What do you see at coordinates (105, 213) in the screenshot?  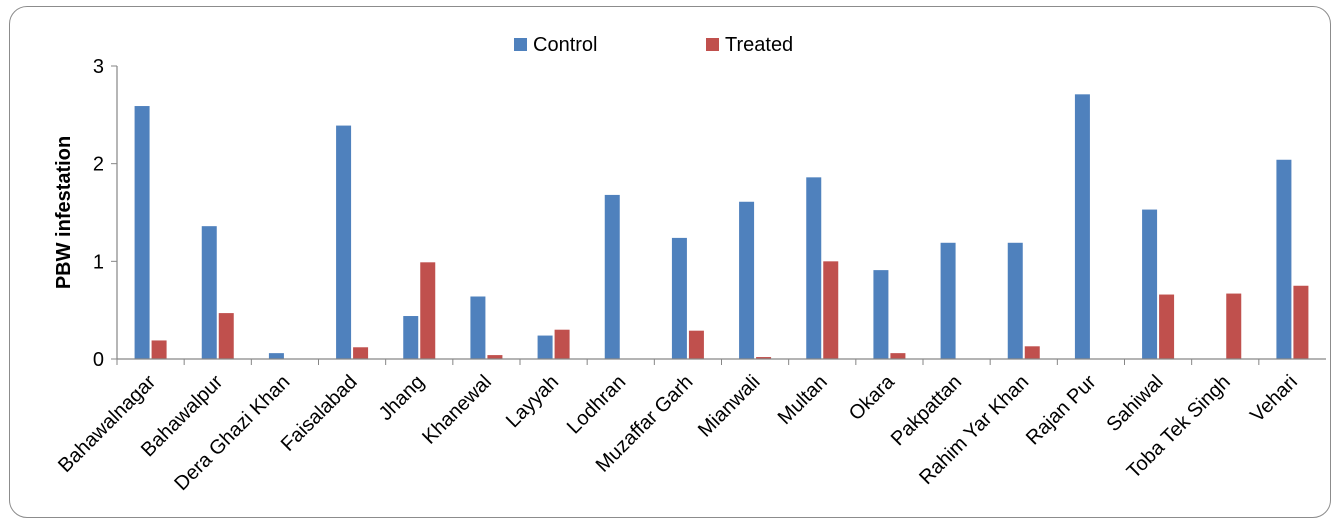 I see `y-axis-ticks: 0 1 2 3` at bounding box center [105, 213].